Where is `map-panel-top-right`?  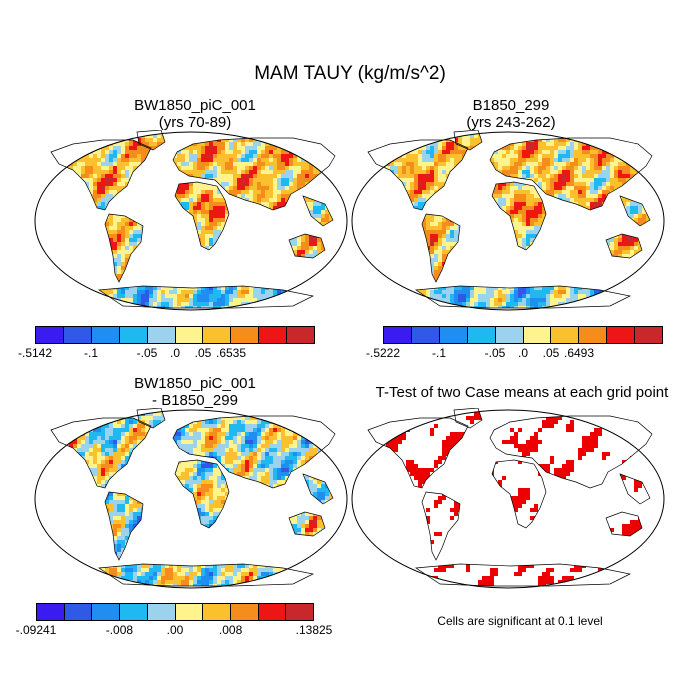 map-panel-top-right is located at coordinates (508, 220).